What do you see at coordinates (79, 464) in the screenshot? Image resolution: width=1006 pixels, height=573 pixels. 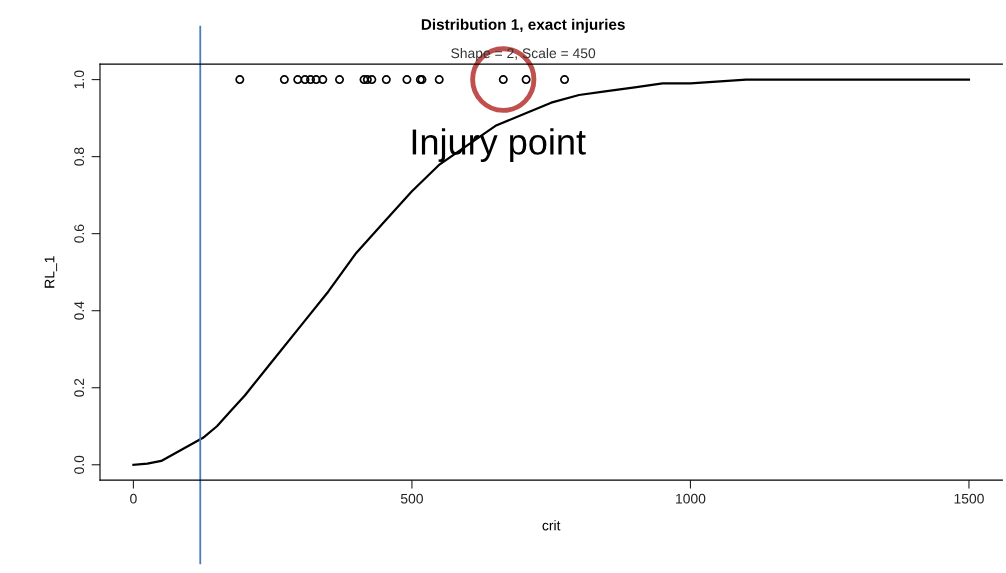 I see `y-tick-label: 0.0` at bounding box center [79, 464].